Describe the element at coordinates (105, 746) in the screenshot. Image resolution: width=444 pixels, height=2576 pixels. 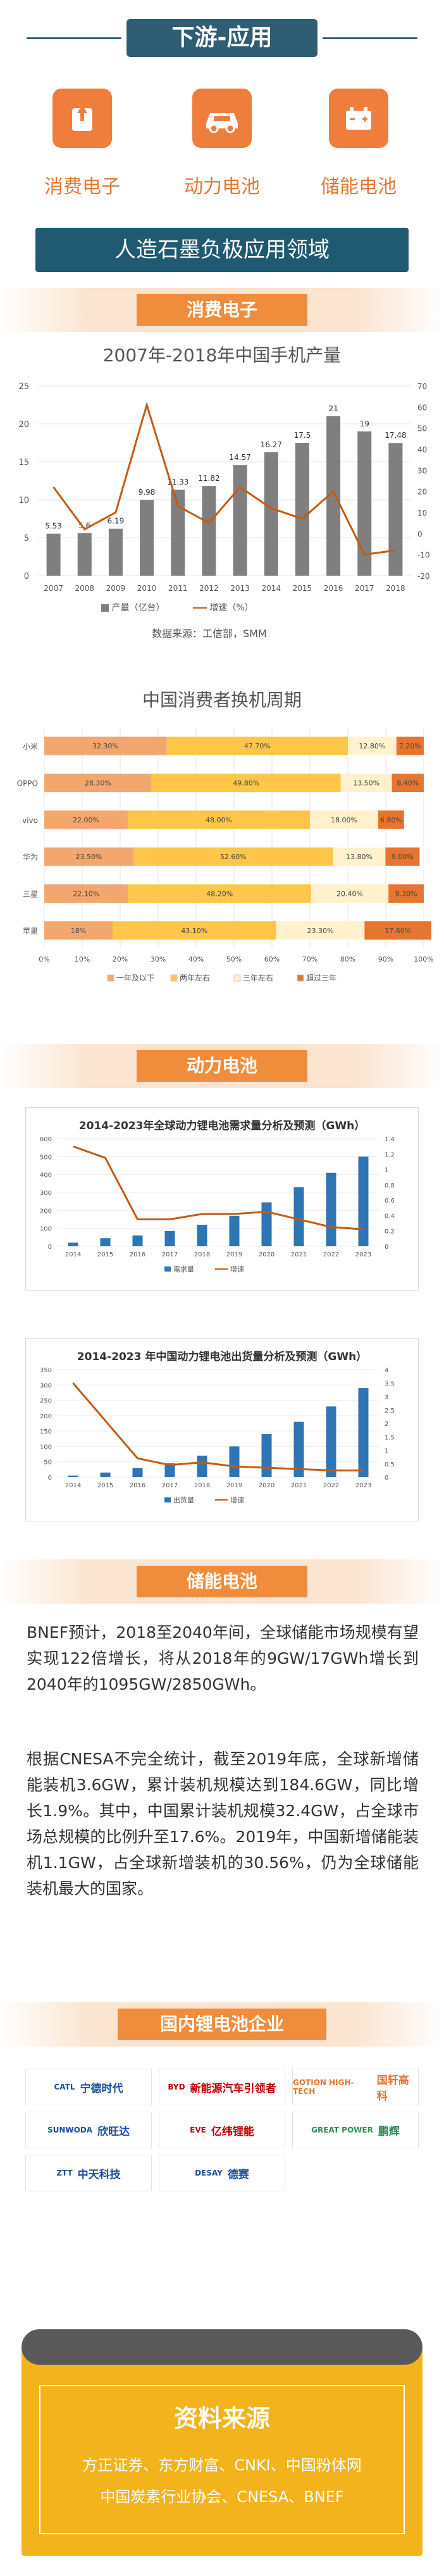
I see `segment-label: 32.30%` at that location.